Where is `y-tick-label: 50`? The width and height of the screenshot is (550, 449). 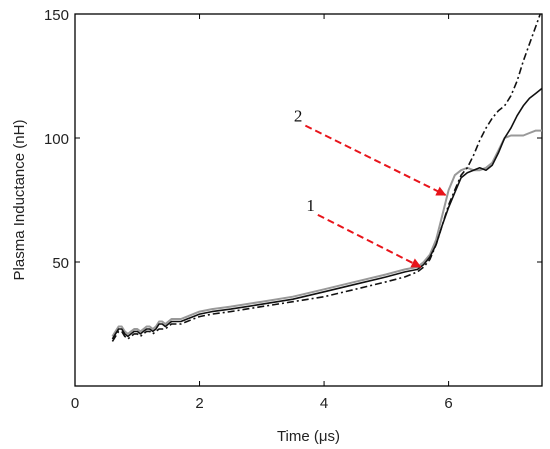 y-tick-label: 50 is located at coordinates (60, 263).